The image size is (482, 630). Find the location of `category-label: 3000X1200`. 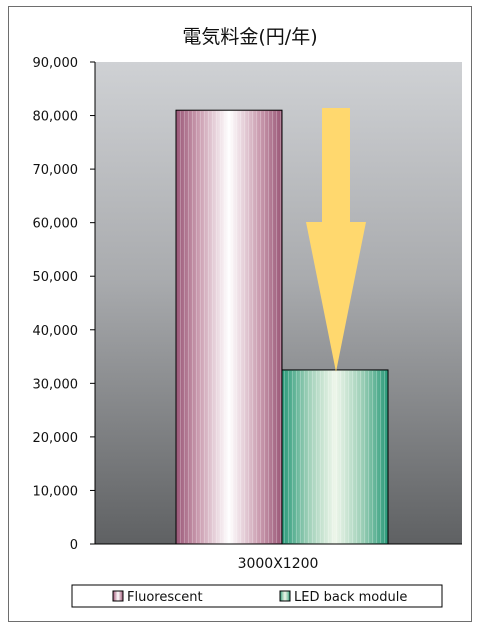

category-label: 3000X1200 is located at coordinates (278, 564).